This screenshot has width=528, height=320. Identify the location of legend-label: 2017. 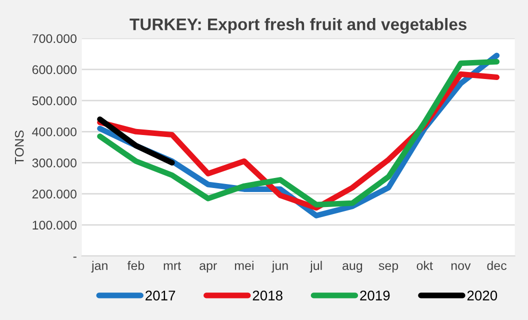
(161, 295).